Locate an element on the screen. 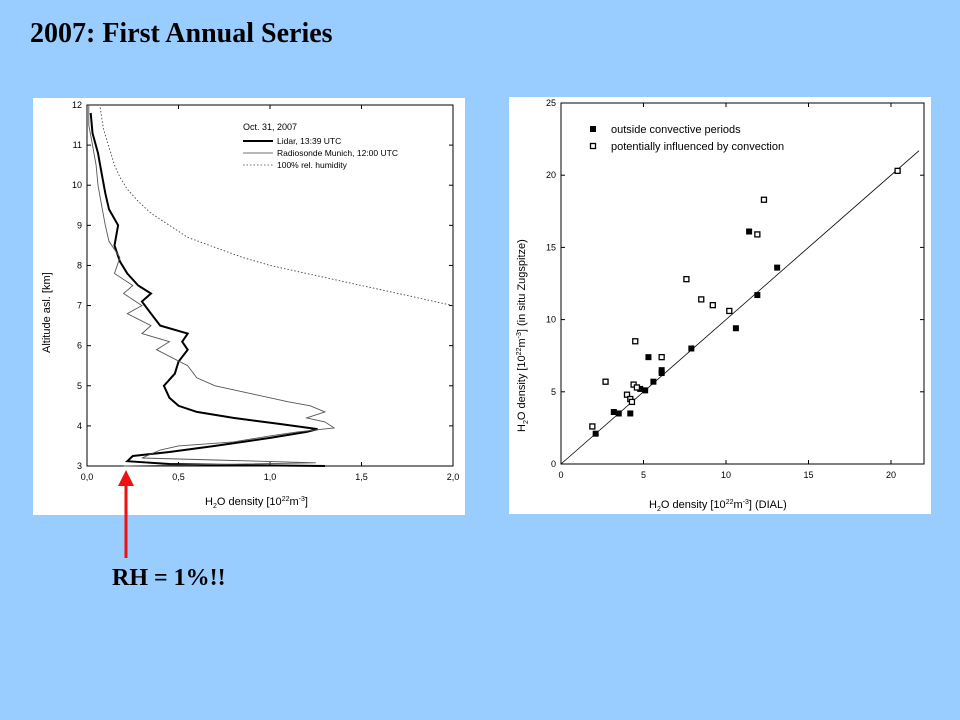 The height and width of the screenshot is (720, 960). x-tick-label: 0,0 is located at coordinates (87, 477).